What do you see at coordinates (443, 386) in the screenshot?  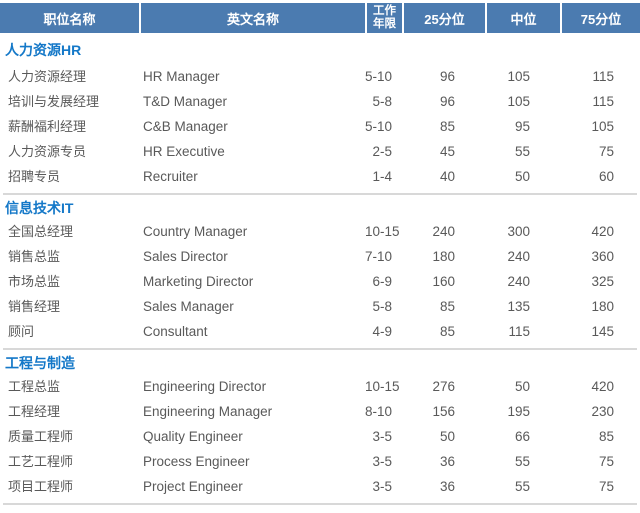 I see `p25-value: 276` at bounding box center [443, 386].